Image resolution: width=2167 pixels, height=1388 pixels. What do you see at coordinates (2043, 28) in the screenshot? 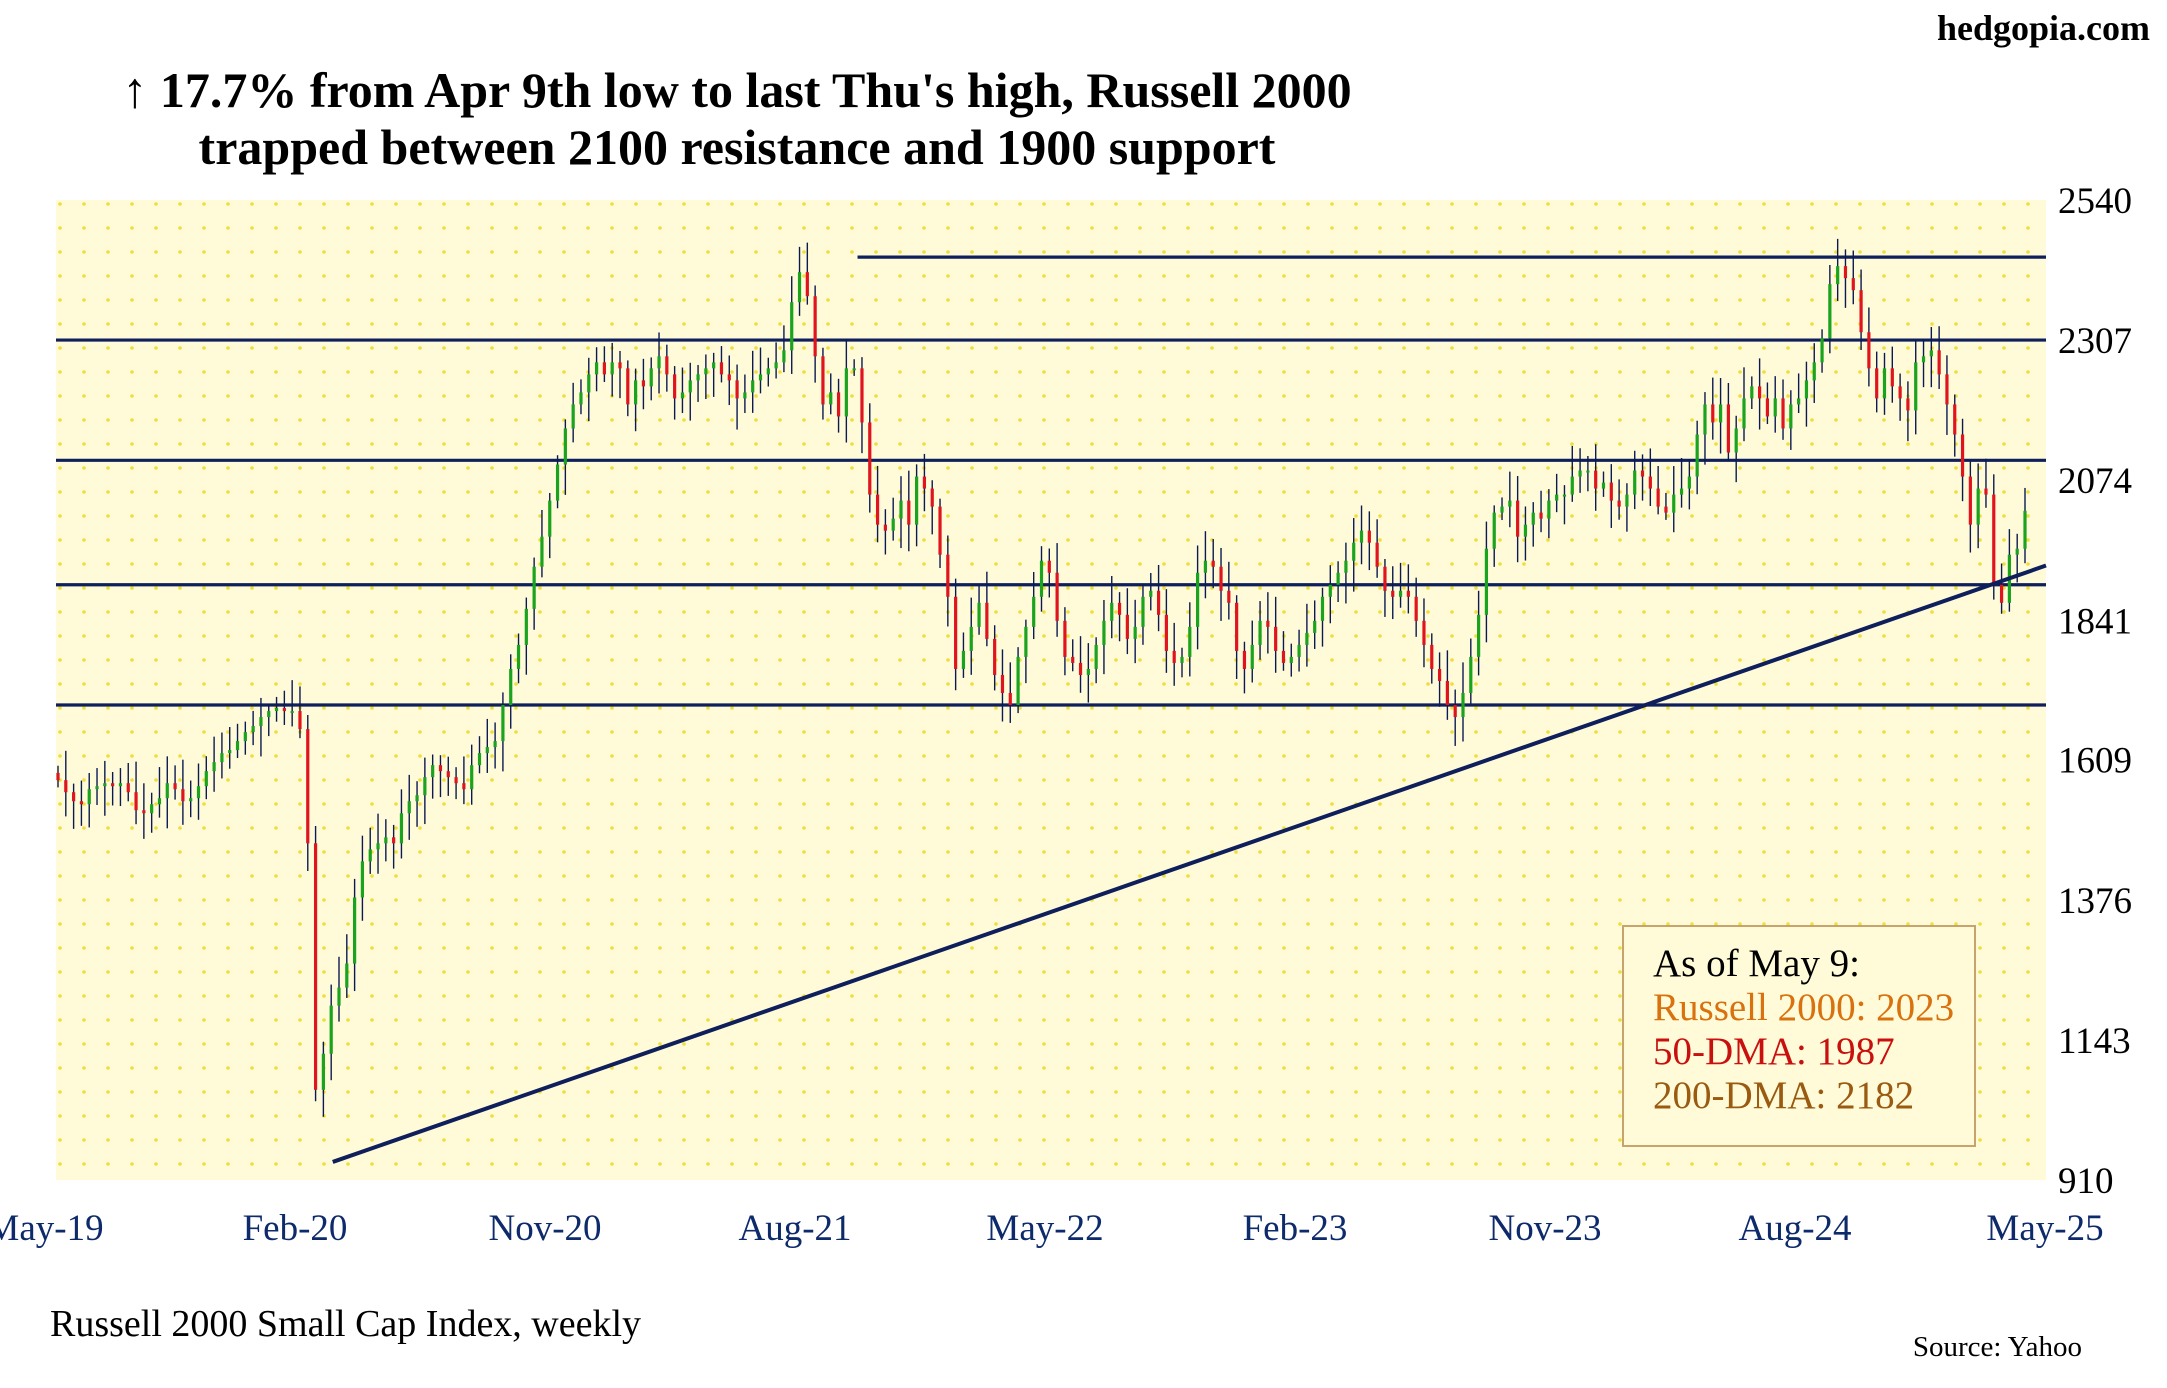
I see `site-watermark: hedgopia.com` at bounding box center [2043, 28].